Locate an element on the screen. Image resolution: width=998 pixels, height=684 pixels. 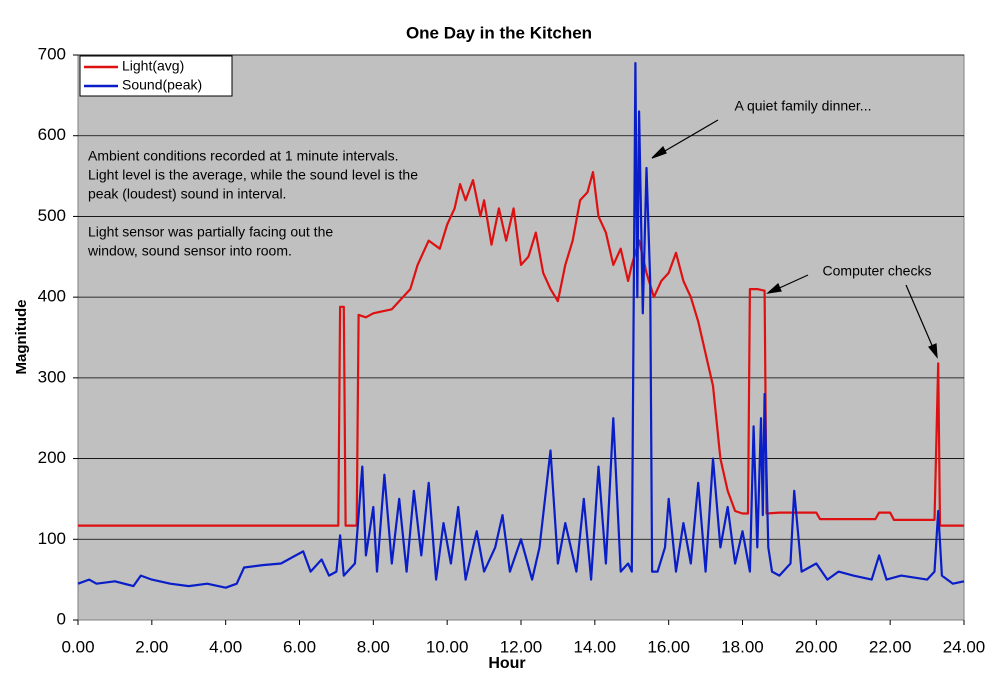
x-tick-label: 24.00 is located at coordinates (964, 646).